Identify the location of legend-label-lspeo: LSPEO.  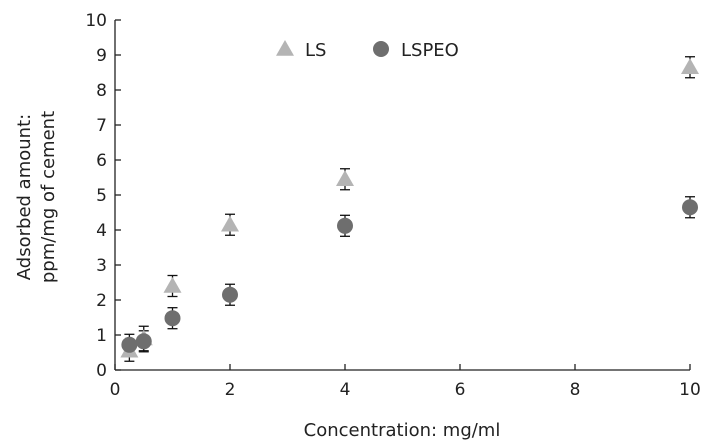
(430, 50).